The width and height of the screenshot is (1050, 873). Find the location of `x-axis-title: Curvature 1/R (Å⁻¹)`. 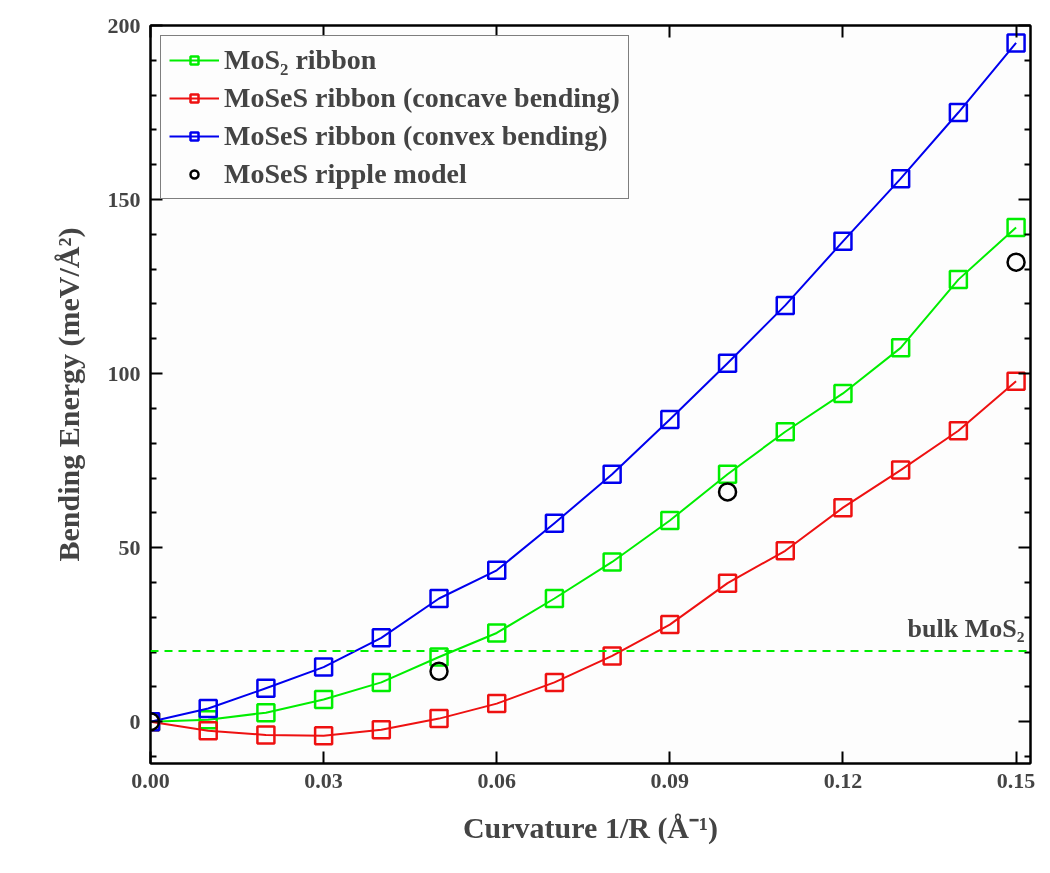

x-axis-title: Curvature 1/R (Å⁻¹) is located at coordinates (590, 827).